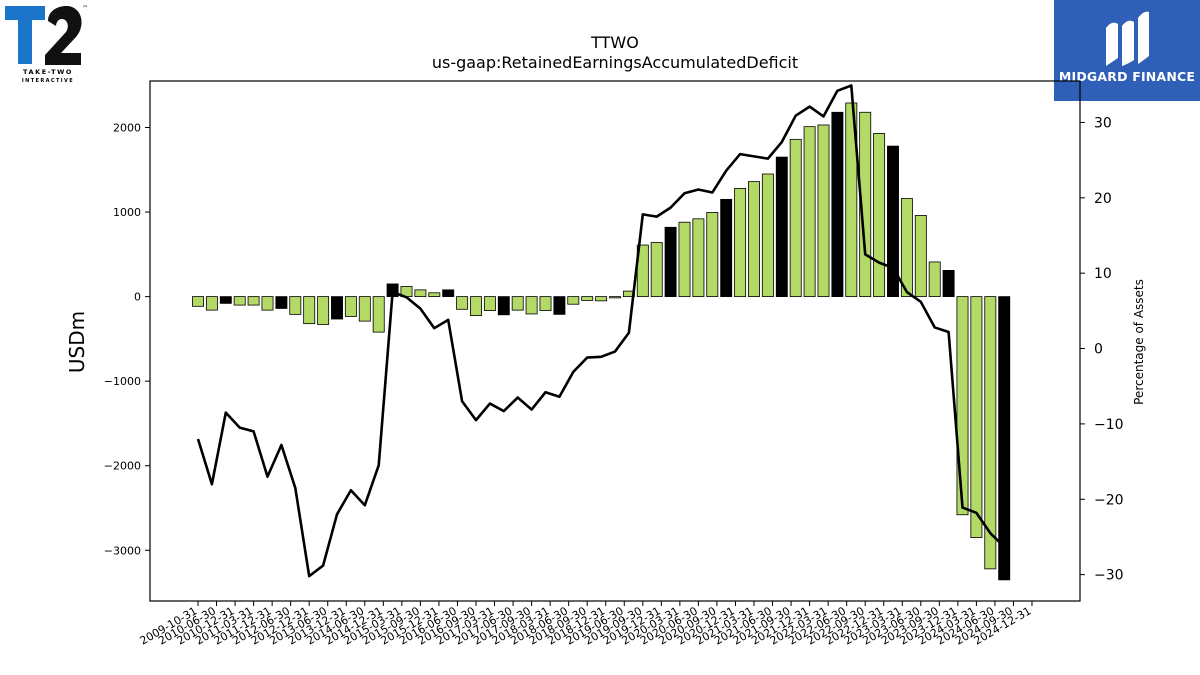  Describe the element at coordinates (1103, 274) in the screenshot. I see `y2-tick-label: 10` at that location.